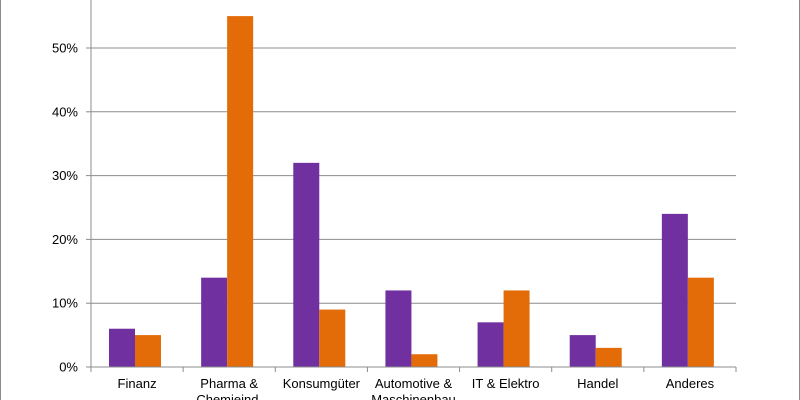 The height and width of the screenshot is (400, 800). What do you see at coordinates (65, 175) in the screenshot?
I see `y-tick-label: 30%` at bounding box center [65, 175].